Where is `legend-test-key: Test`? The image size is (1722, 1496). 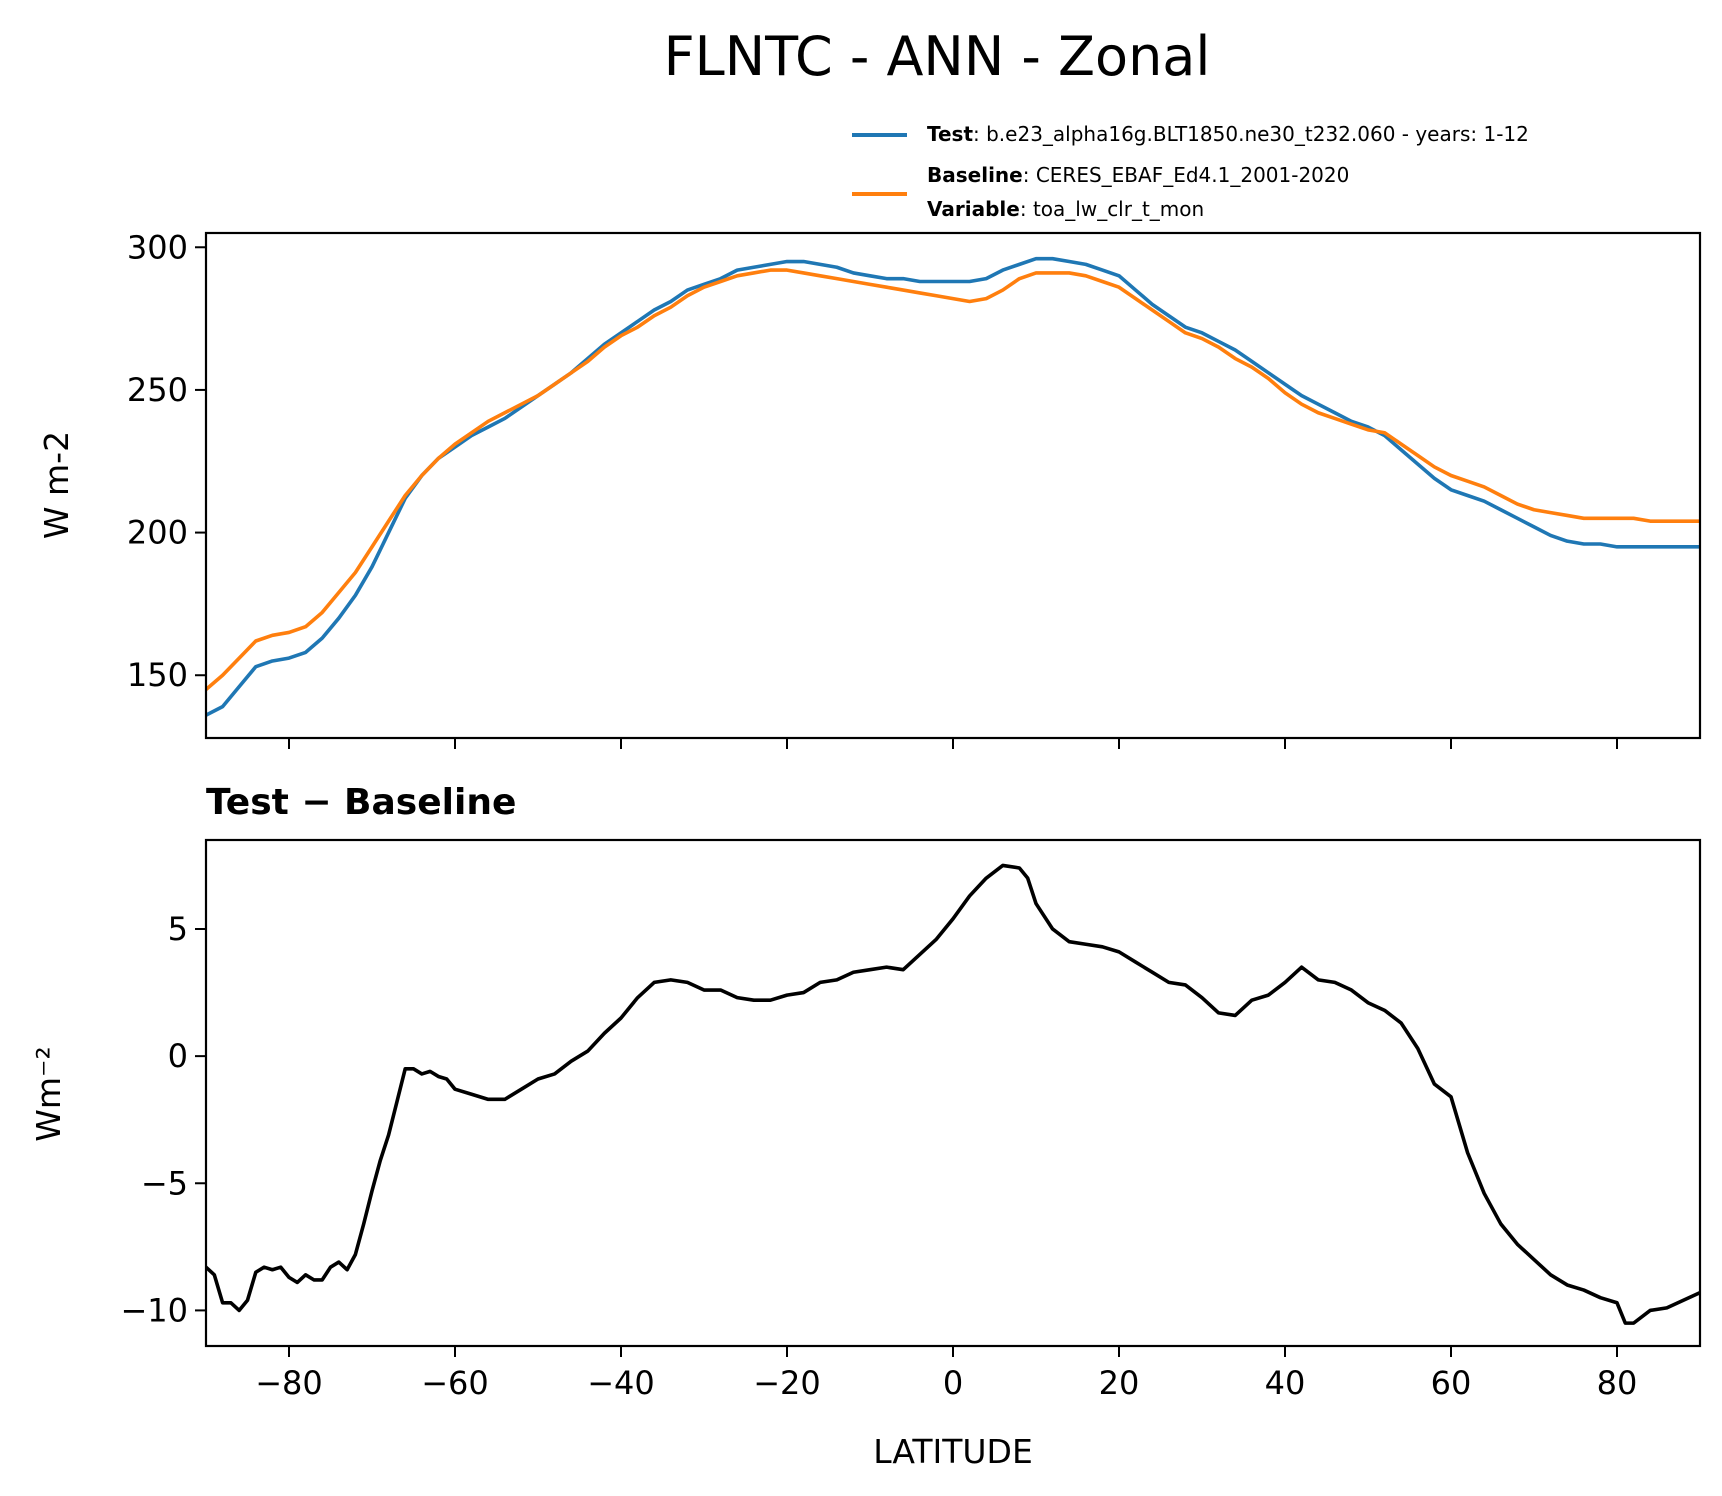
legend-test-key: Test is located at coordinates (950, 134).